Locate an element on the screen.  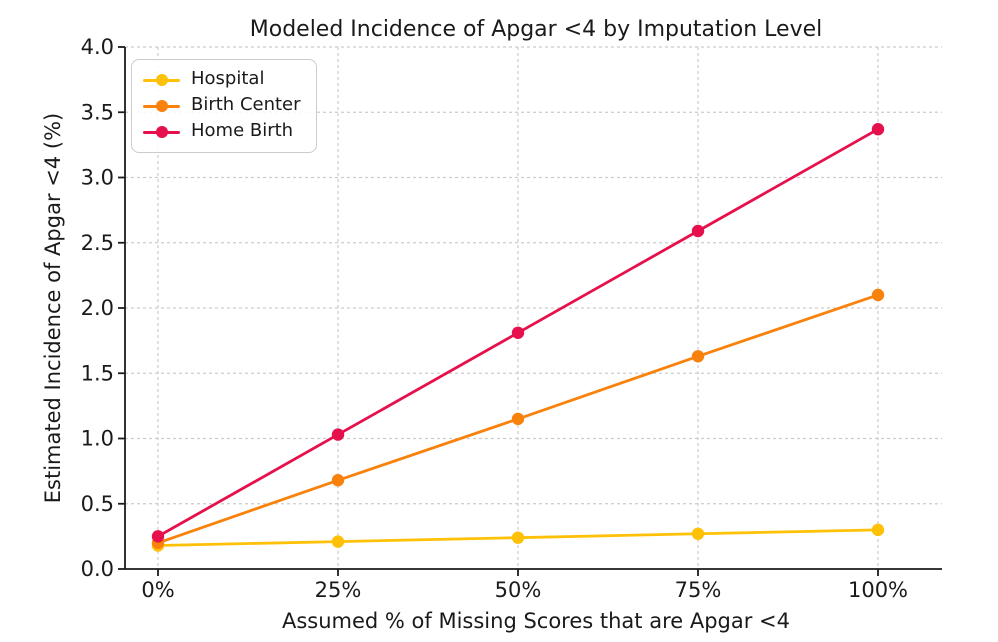
y-tick-label: 1.0 is located at coordinates (97, 439).